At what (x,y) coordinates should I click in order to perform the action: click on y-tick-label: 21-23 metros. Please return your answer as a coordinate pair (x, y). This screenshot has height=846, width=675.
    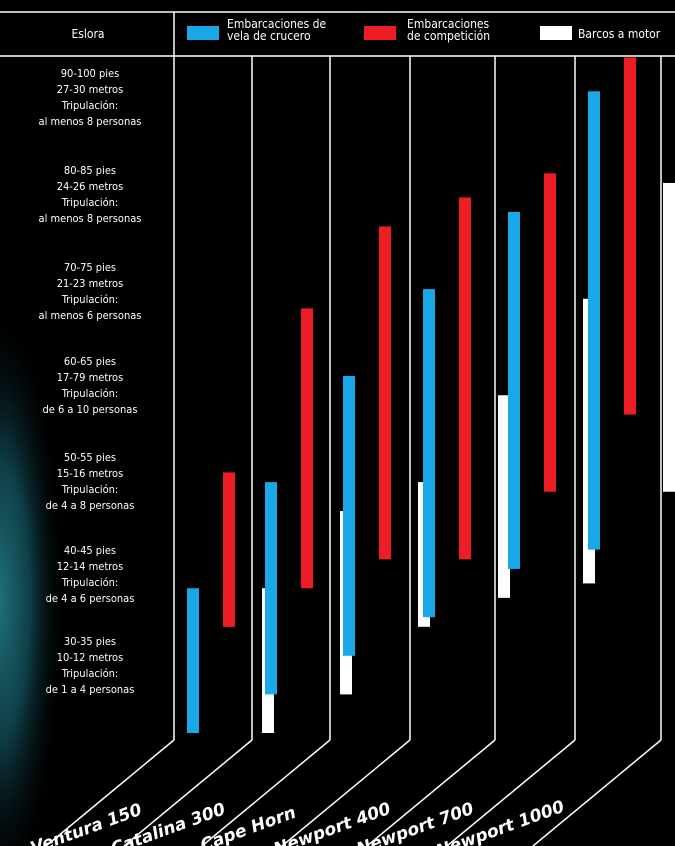
    Looking at the image, I should click on (90, 283).